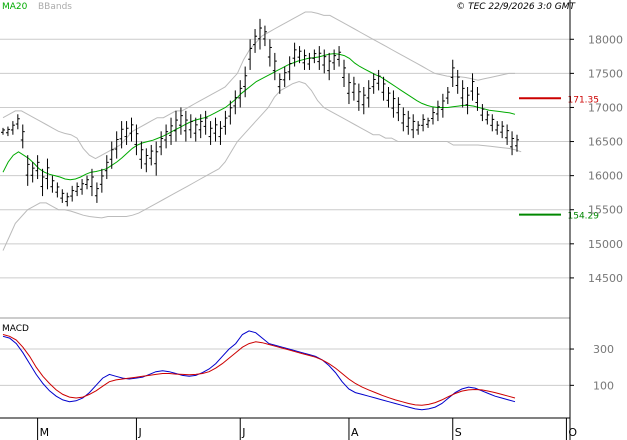  What do you see at coordinates (15, 329) in the screenshot?
I see `macd-legend: MACD` at bounding box center [15, 329].